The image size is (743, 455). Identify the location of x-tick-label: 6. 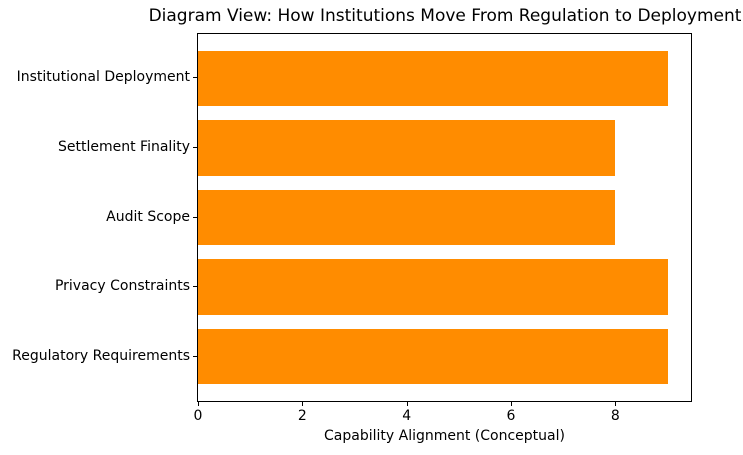
(511, 416).